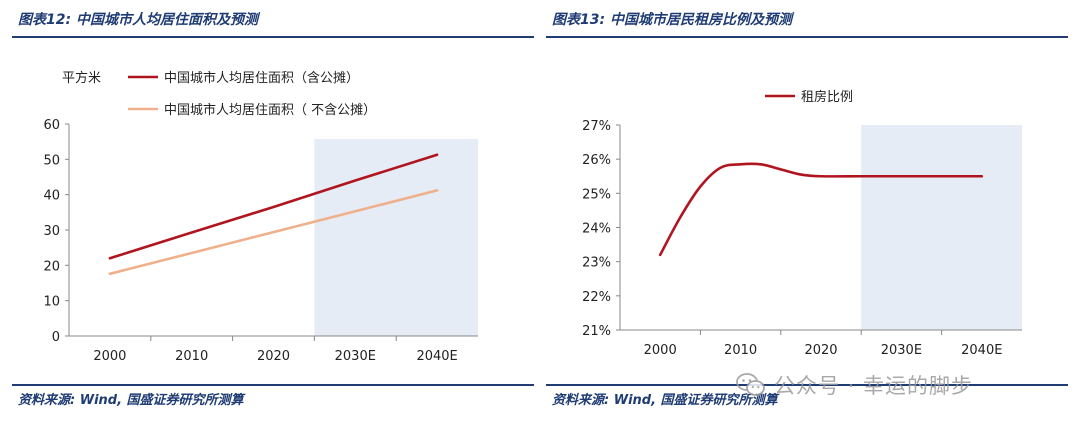  I want to click on watermark-text: 公众号 · 幸运的脚步, so click(874, 386).